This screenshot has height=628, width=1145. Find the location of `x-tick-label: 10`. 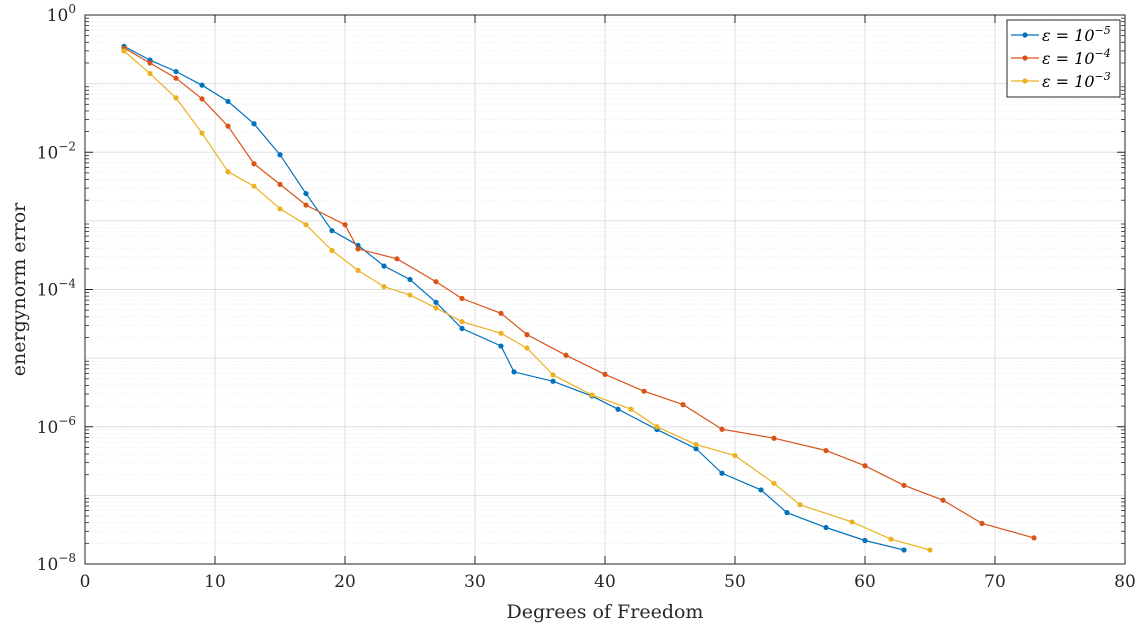

x-tick-label: 10 is located at coordinates (215, 582).